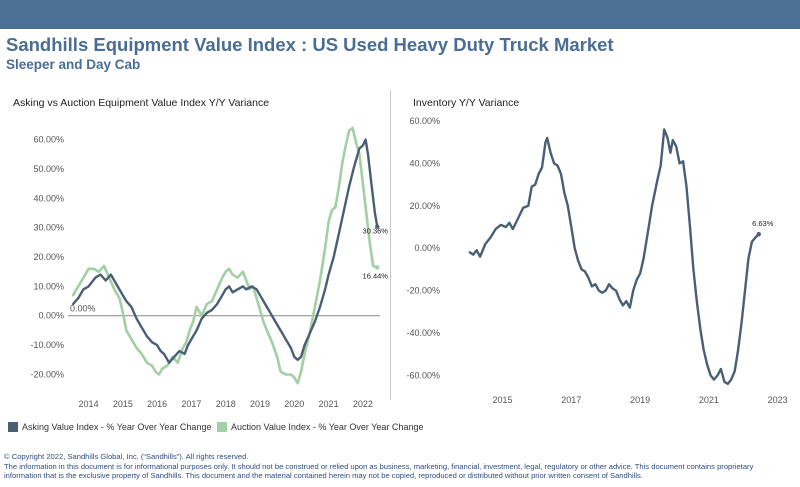  I want to click on x-tick-label: 2018, so click(226, 404).